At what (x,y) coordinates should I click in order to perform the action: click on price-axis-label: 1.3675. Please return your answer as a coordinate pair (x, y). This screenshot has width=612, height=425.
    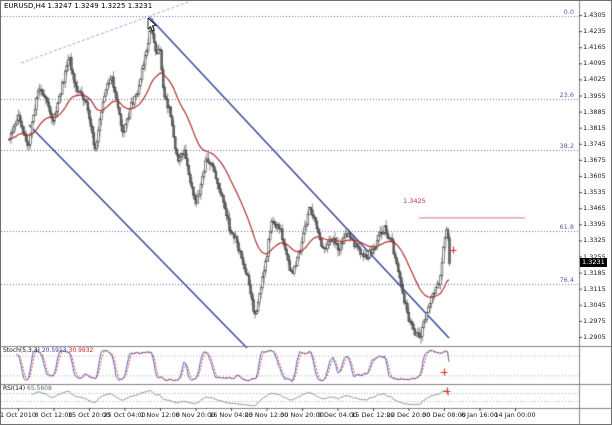
    Looking at the image, I should click on (594, 159).